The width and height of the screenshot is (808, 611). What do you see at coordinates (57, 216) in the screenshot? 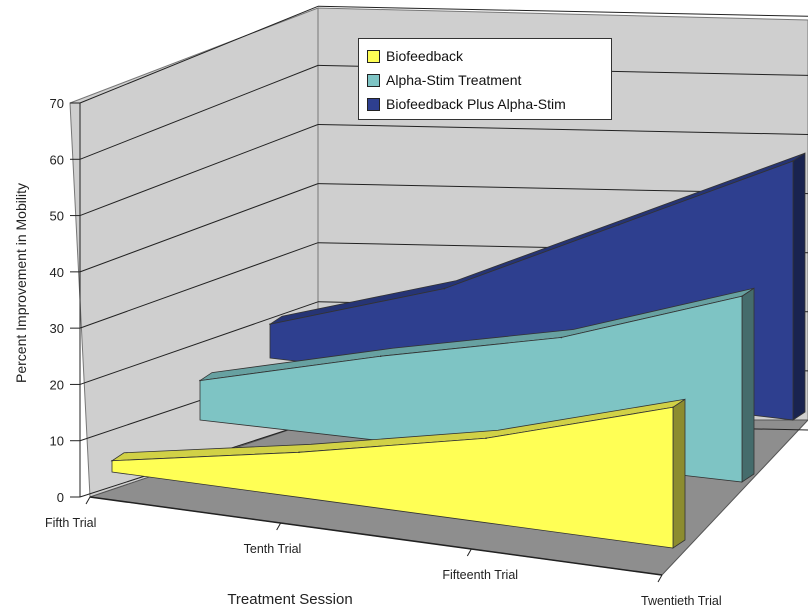
I see `y-tick-label: 50` at bounding box center [57, 216].